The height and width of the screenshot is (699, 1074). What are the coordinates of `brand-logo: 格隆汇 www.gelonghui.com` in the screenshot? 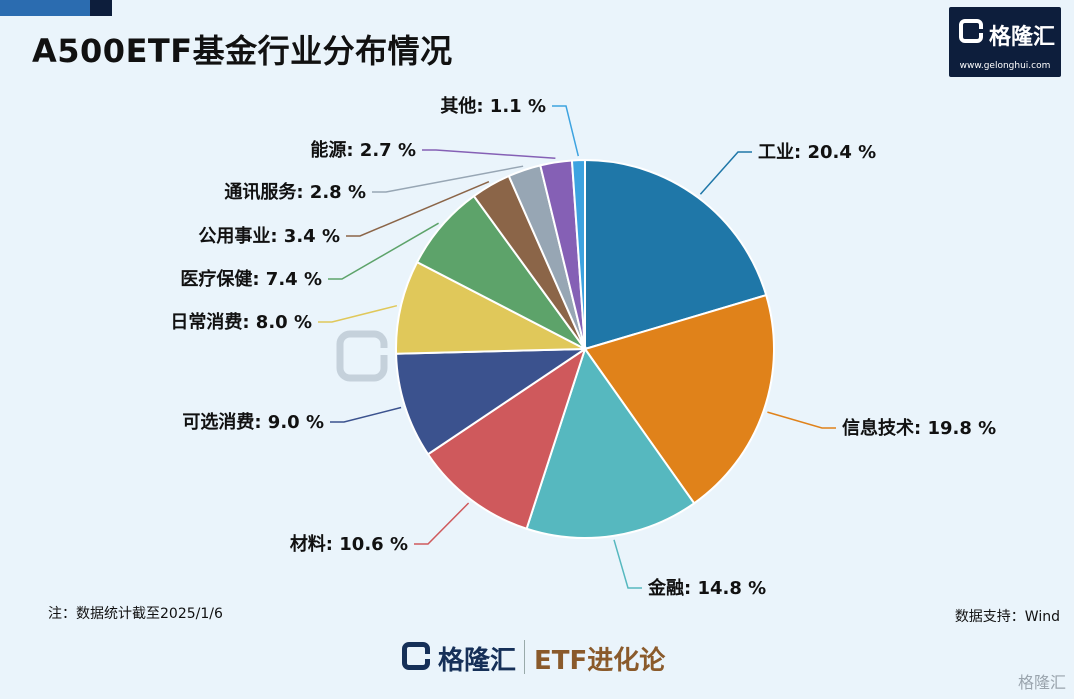 It's located at (1005, 42).